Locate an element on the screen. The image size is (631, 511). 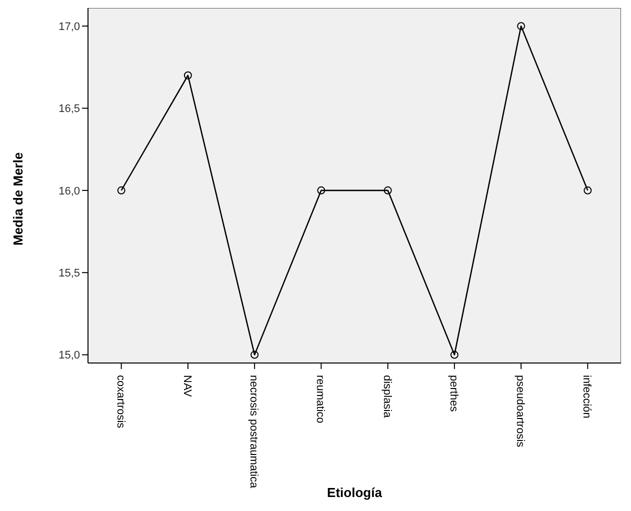
x-tick-label: reumatico is located at coordinates (320, 399).